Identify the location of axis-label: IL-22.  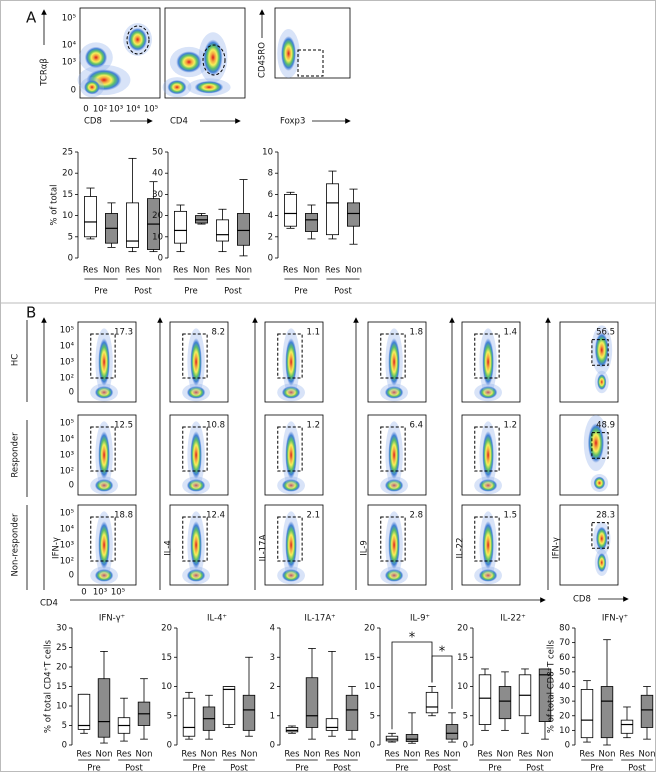
(461, 548).